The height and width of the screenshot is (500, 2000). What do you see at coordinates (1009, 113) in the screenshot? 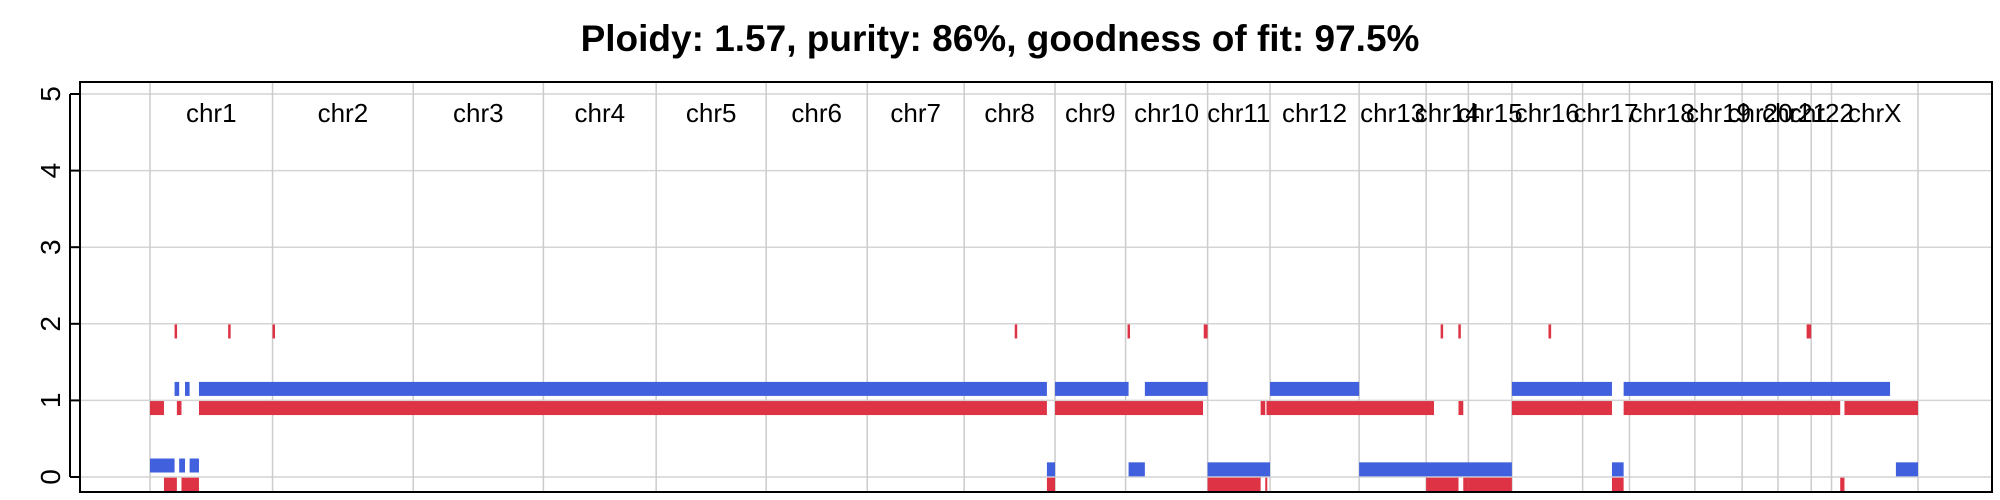
I see `chromosome-label: chr8` at bounding box center [1009, 113].